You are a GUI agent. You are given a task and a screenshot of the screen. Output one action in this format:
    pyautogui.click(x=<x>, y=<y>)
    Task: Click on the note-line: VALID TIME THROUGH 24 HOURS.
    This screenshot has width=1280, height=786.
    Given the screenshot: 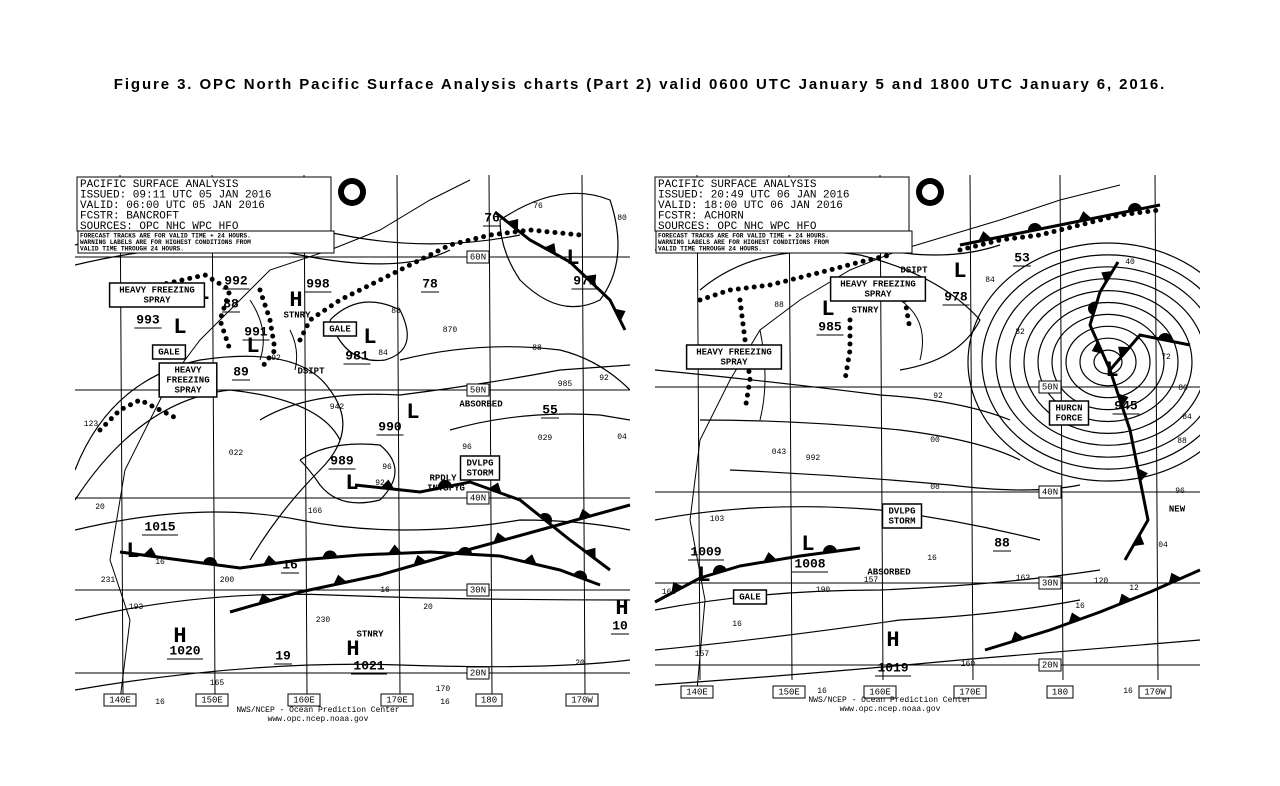 What is the action you would take?
    pyautogui.click(x=710, y=249)
    